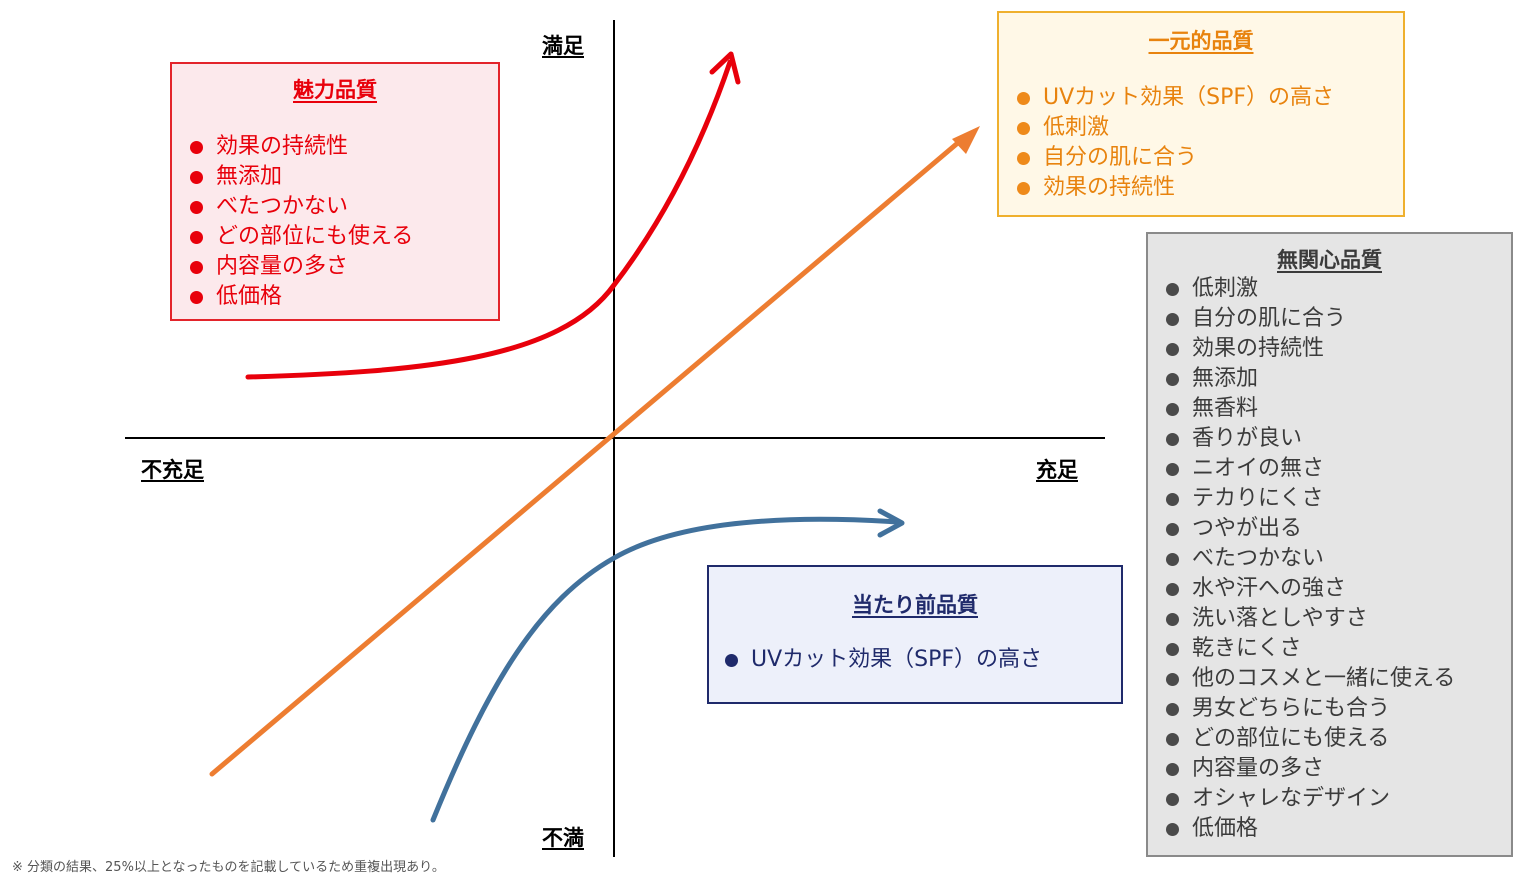  I want to click on list-item: 男女どちらにも合う, so click(1338, 709).